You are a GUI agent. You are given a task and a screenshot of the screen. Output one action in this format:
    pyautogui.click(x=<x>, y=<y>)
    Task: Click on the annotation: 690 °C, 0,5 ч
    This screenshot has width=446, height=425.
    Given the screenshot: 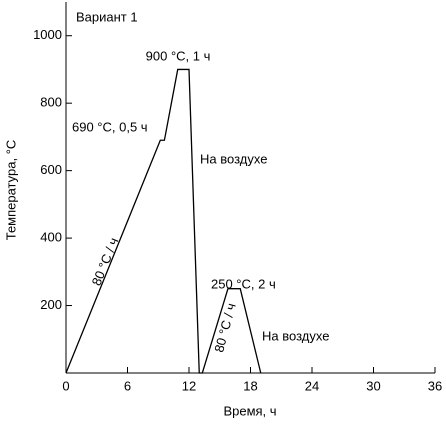 What is the action you would take?
    pyautogui.click(x=110, y=126)
    